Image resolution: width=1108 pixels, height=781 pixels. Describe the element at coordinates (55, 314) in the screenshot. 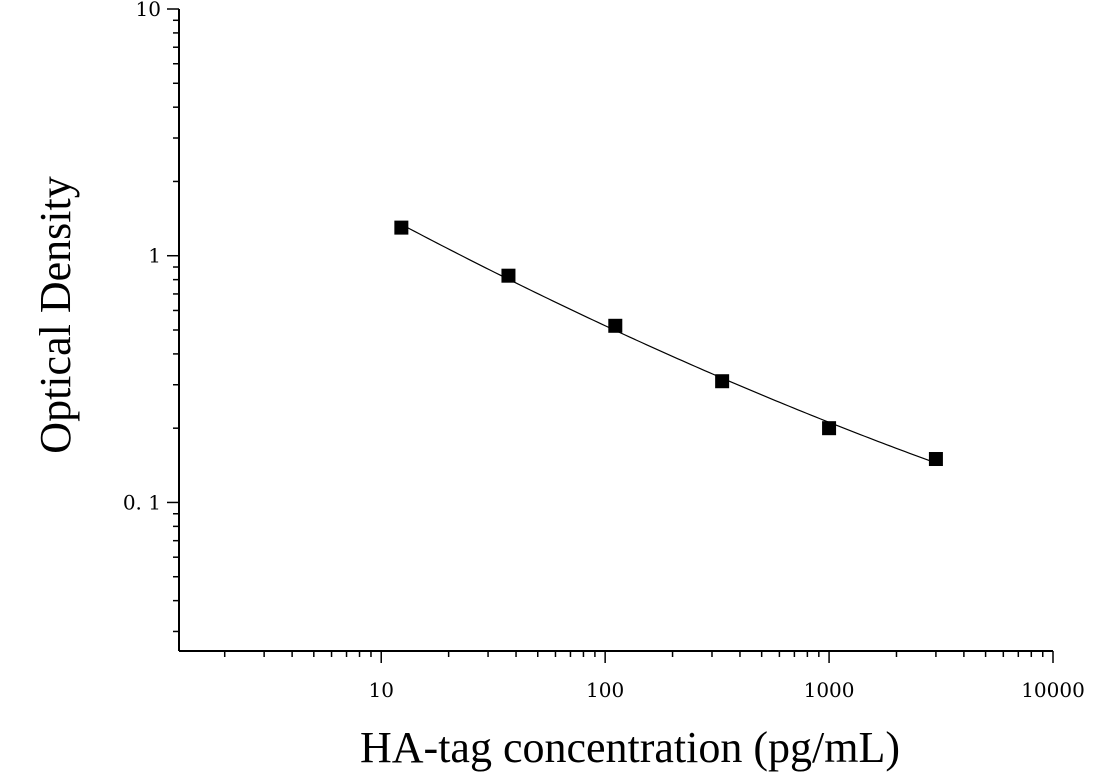

I see `y-axis-title: Optical Density` at that location.